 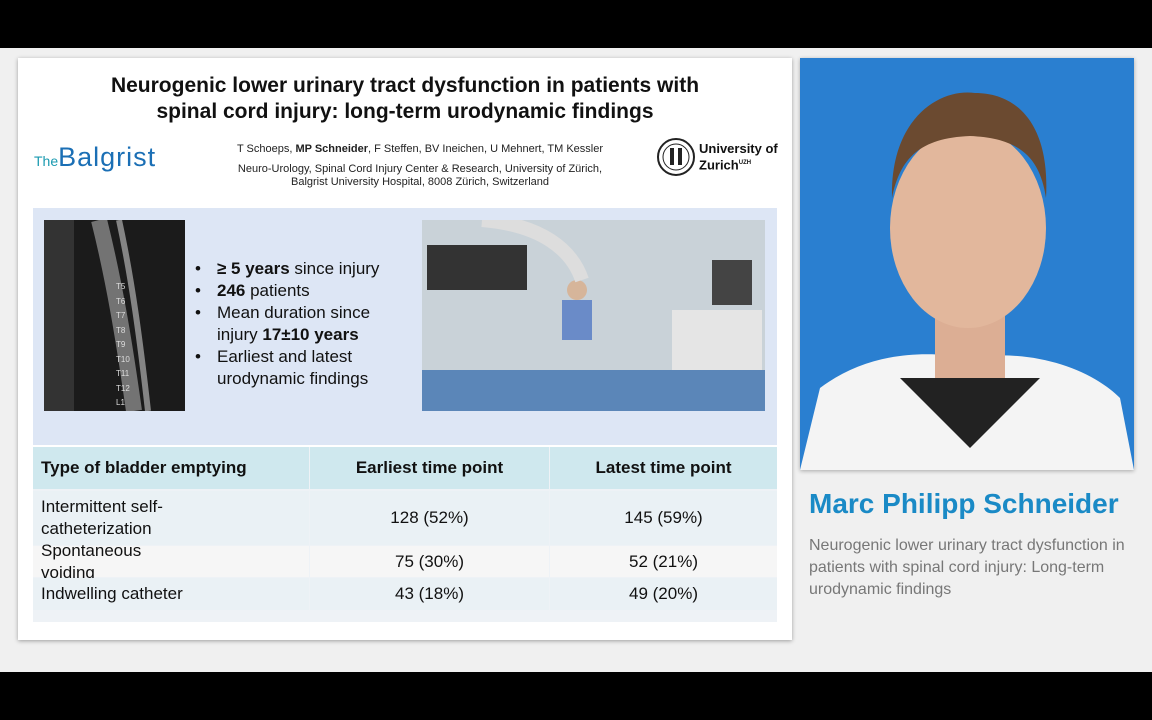 I want to click on bullet: ≥ 5 years since injury, so click(x=300, y=269).